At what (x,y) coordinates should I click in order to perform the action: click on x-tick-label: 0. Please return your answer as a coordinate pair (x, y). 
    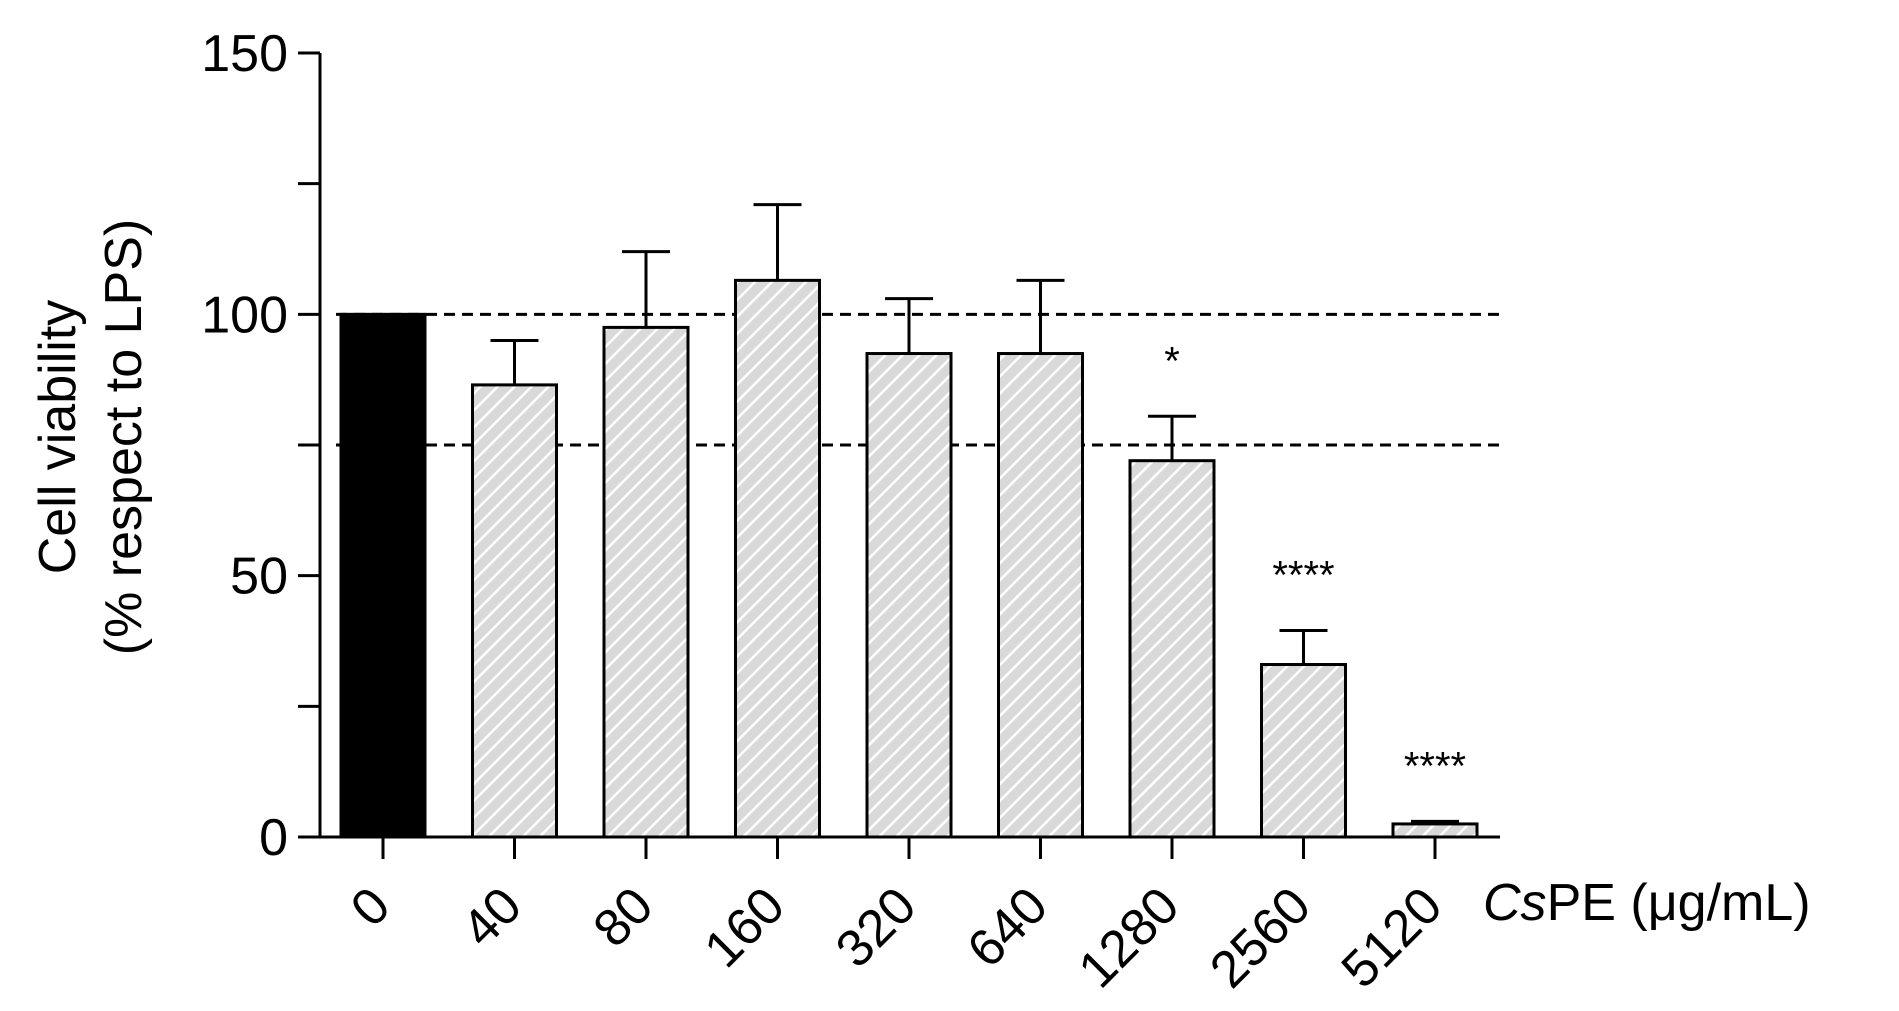
    Looking at the image, I should click on (370, 906).